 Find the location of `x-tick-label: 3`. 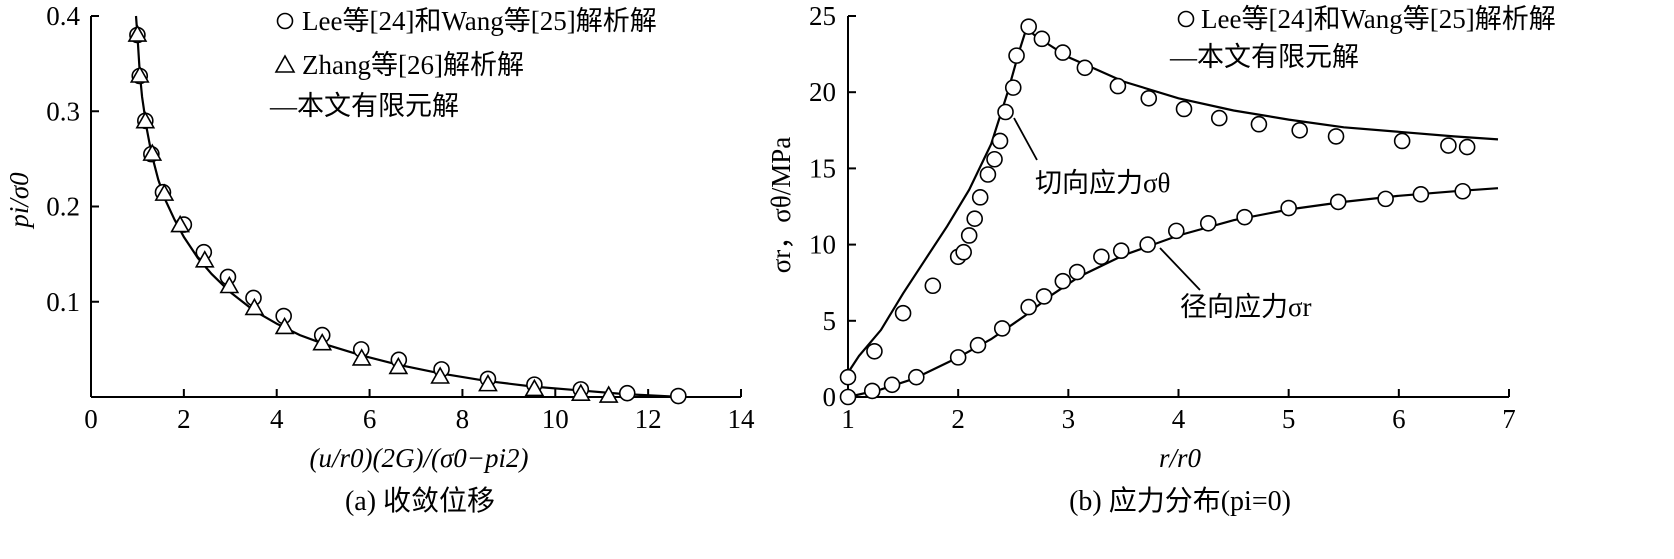

x-tick-label: 3 is located at coordinates (1069, 419).